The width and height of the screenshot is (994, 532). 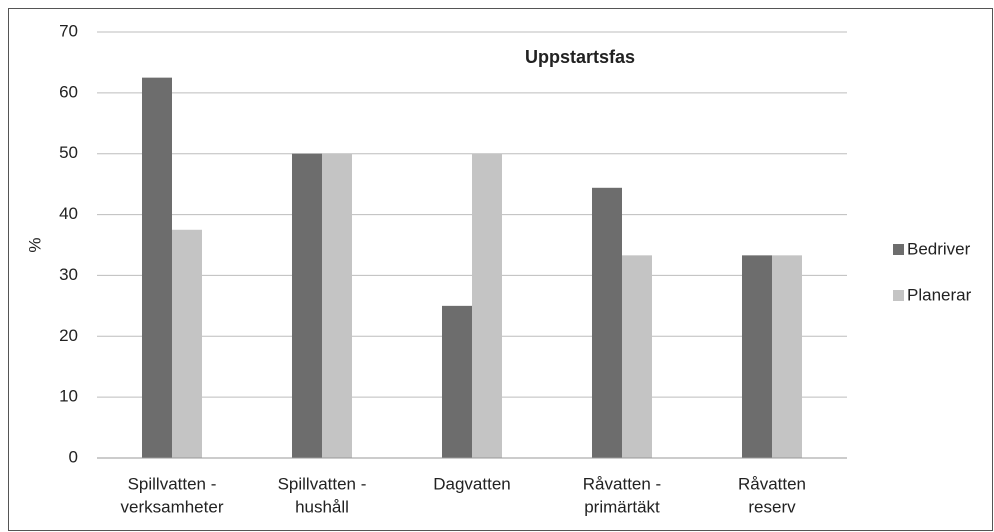 I want to click on x-tick-label: Råvatten, so click(x=772, y=483).